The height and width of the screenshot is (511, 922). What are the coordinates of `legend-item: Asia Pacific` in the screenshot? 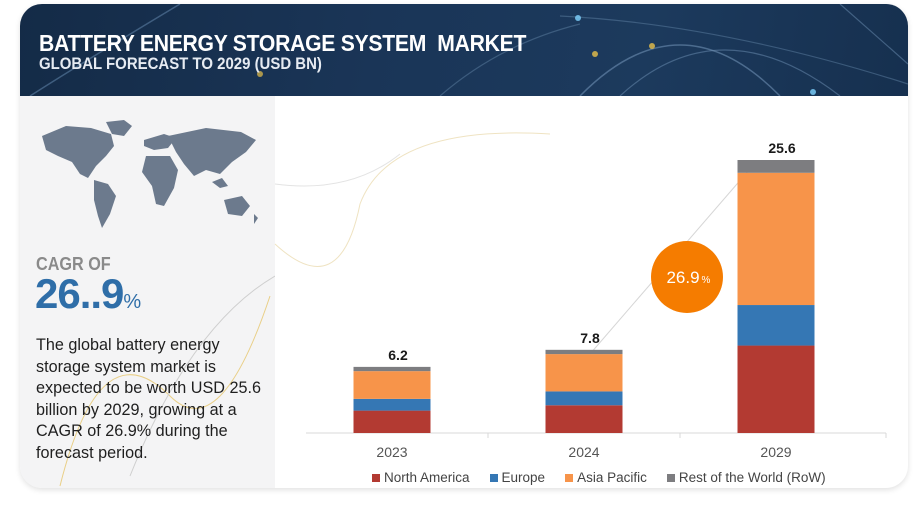 It's located at (606, 477).